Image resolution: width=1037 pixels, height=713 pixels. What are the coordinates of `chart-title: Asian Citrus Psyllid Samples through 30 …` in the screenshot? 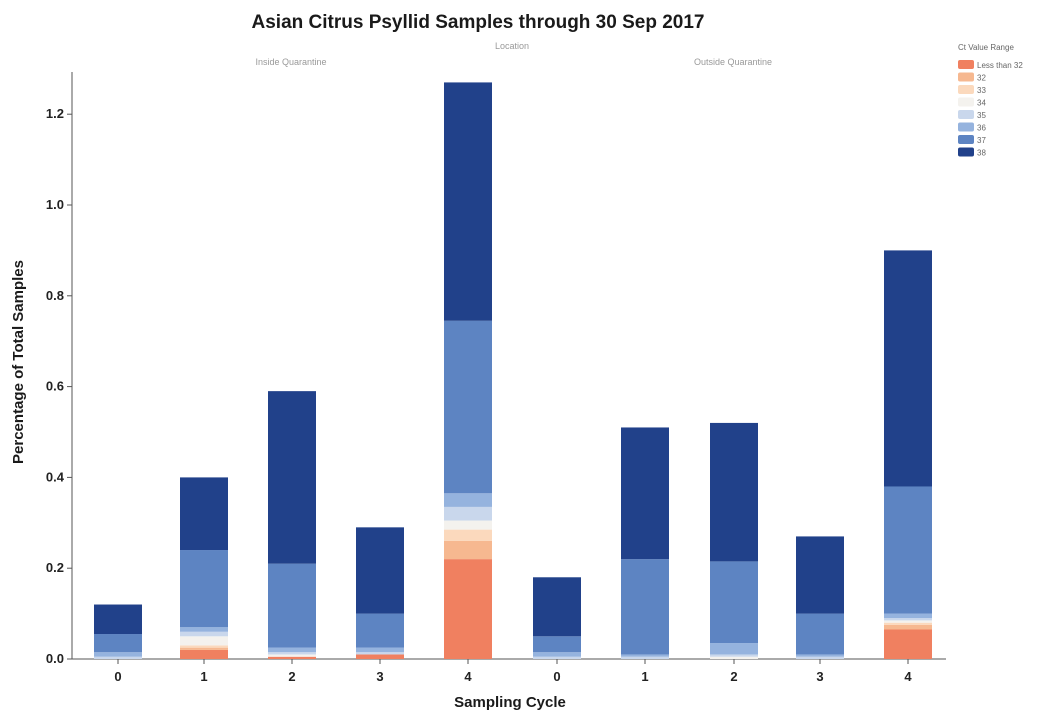 It's located at (478, 22).